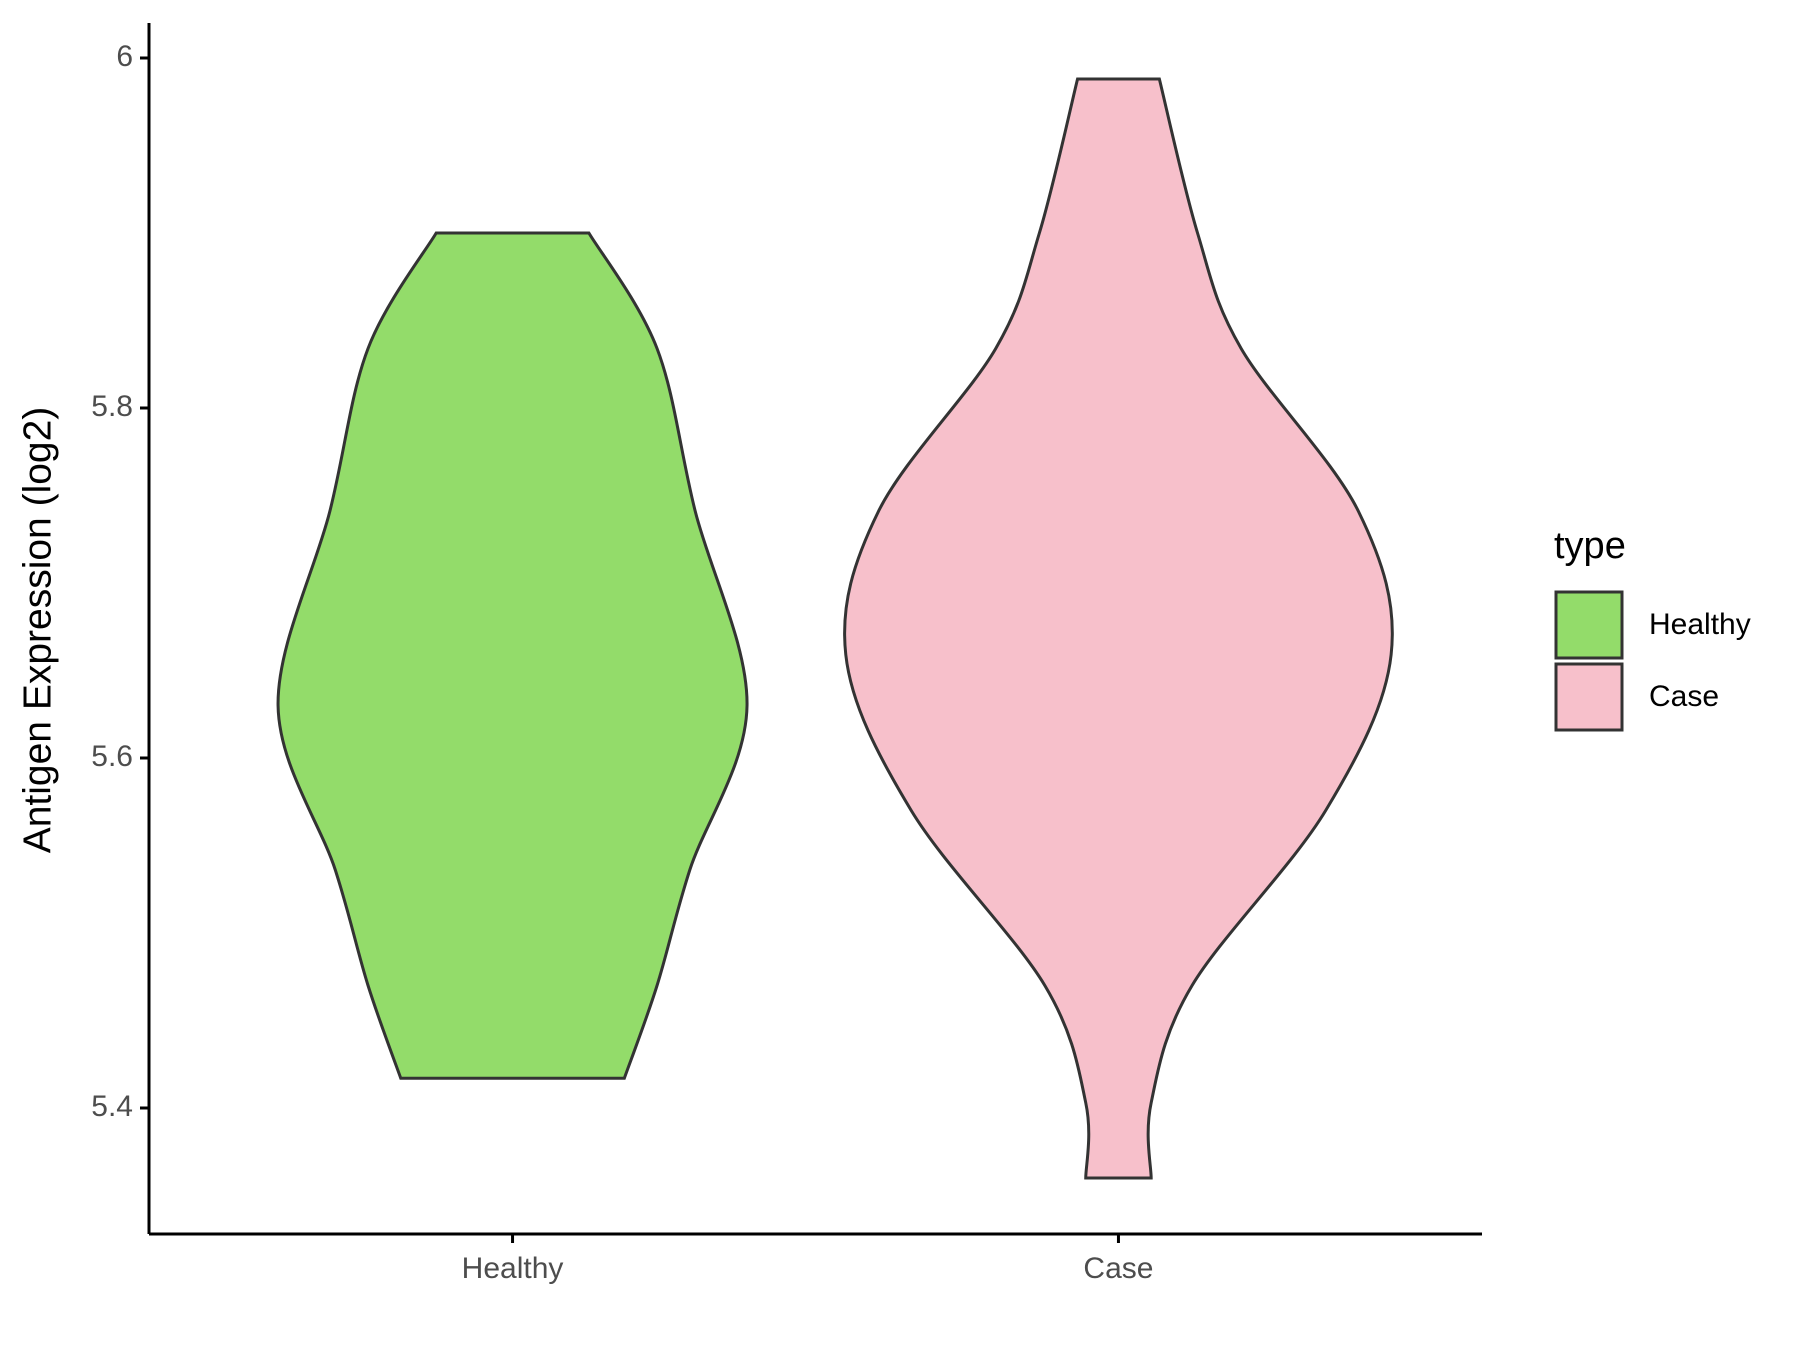  What do you see at coordinates (37, 630) in the screenshot?
I see `y-axis-title: Antigen Expression (log2)` at bounding box center [37, 630].